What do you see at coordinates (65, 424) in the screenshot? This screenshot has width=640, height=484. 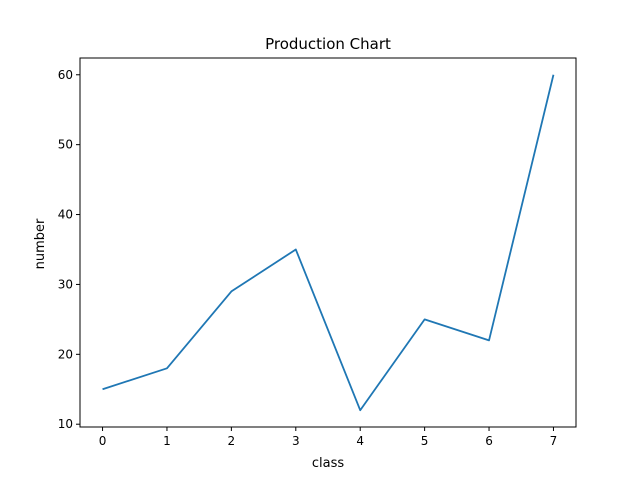 I see `y-tick-label: 10` at bounding box center [65, 424].